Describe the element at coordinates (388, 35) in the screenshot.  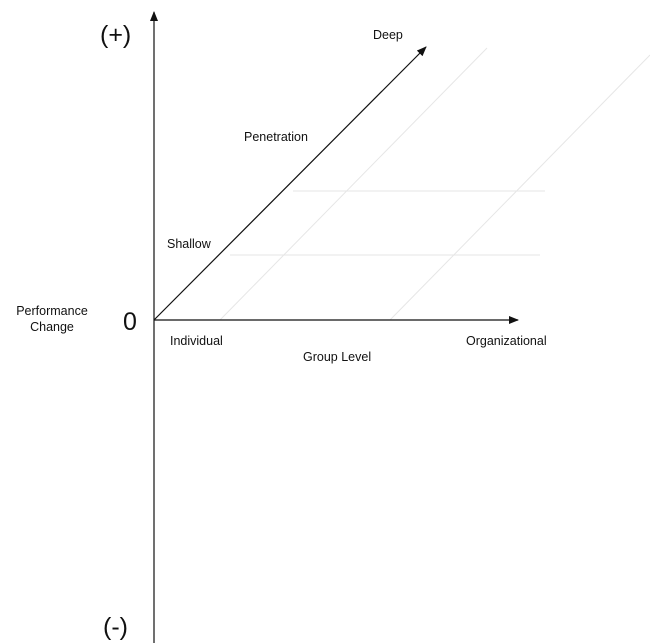
I see `penetration-high-label: Deep` at that location.